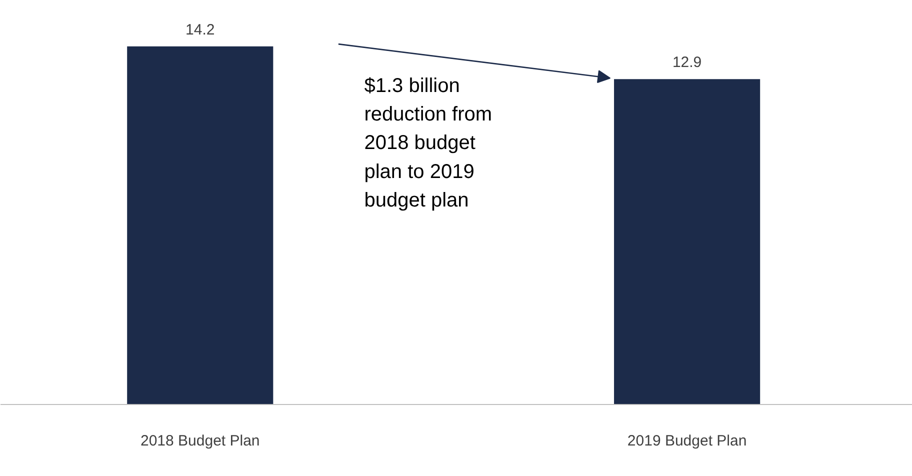 This screenshot has height=476, width=912. Describe the element at coordinates (687, 441) in the screenshot. I see `x-tick-label: 2019 Budget Plan` at that location.